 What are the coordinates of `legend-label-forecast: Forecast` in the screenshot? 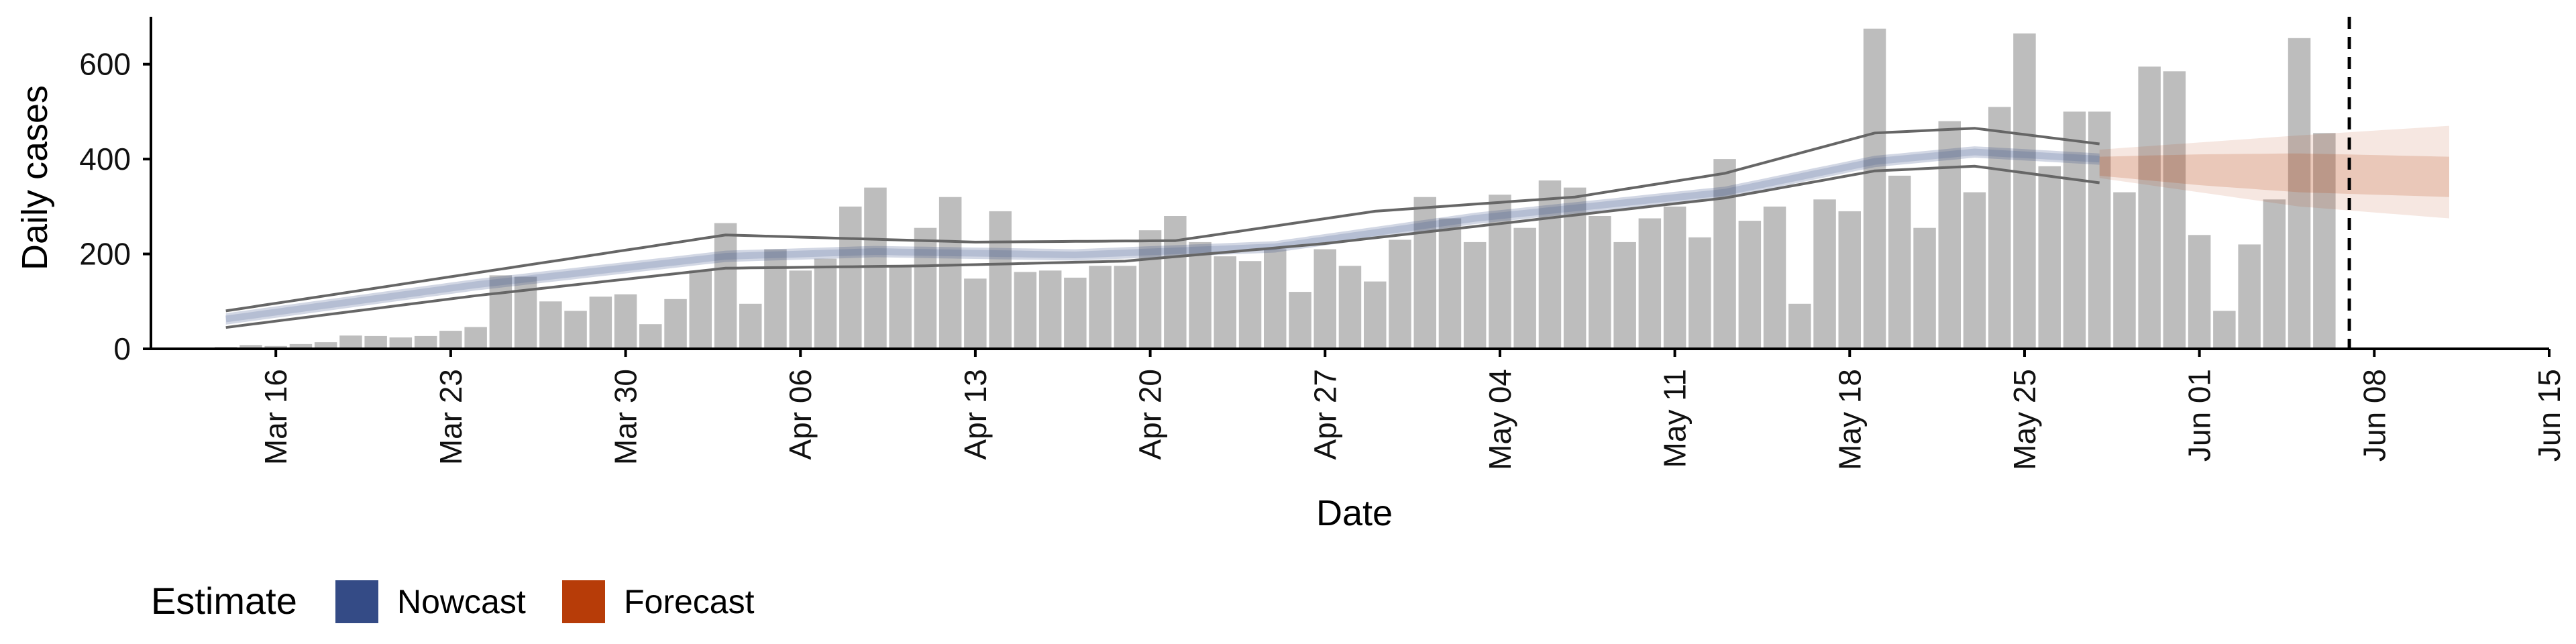 It's located at (689, 602).